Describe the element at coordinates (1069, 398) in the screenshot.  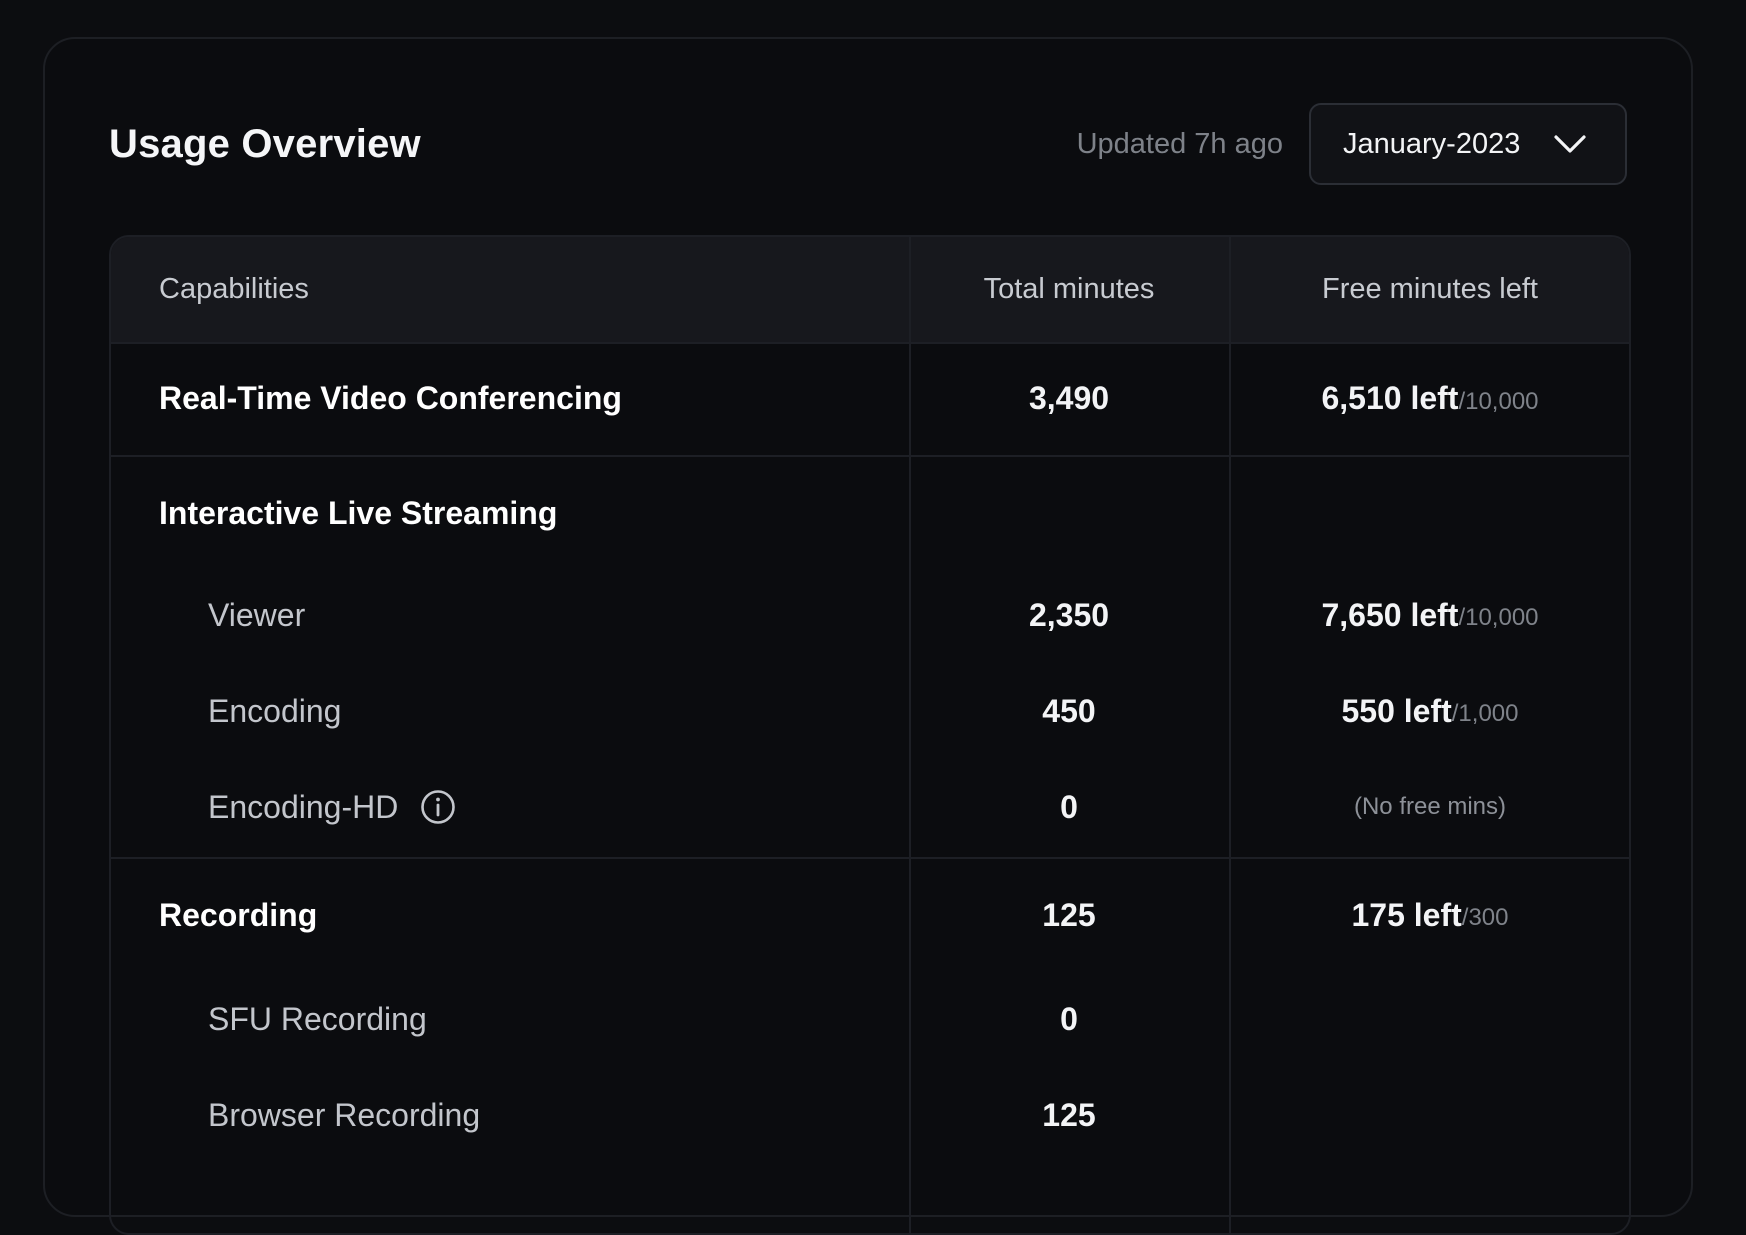
I see `total-minutes: 3,490` at that location.